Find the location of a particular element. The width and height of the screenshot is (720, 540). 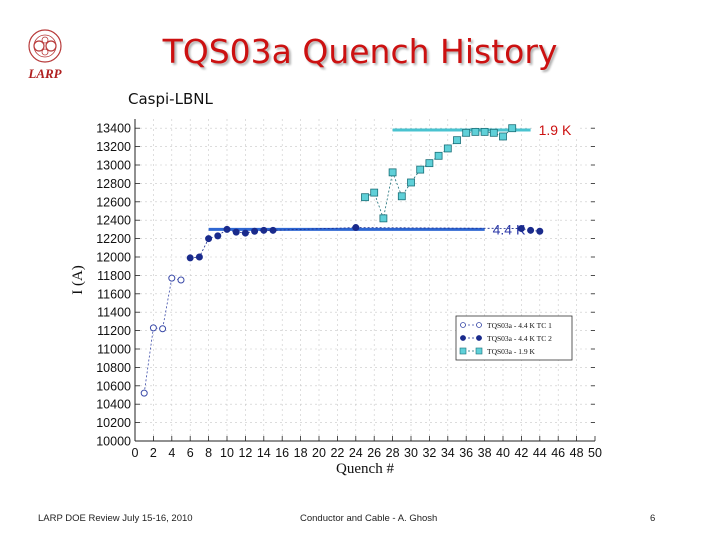

x-axis-label: Quench # is located at coordinates (365, 469).